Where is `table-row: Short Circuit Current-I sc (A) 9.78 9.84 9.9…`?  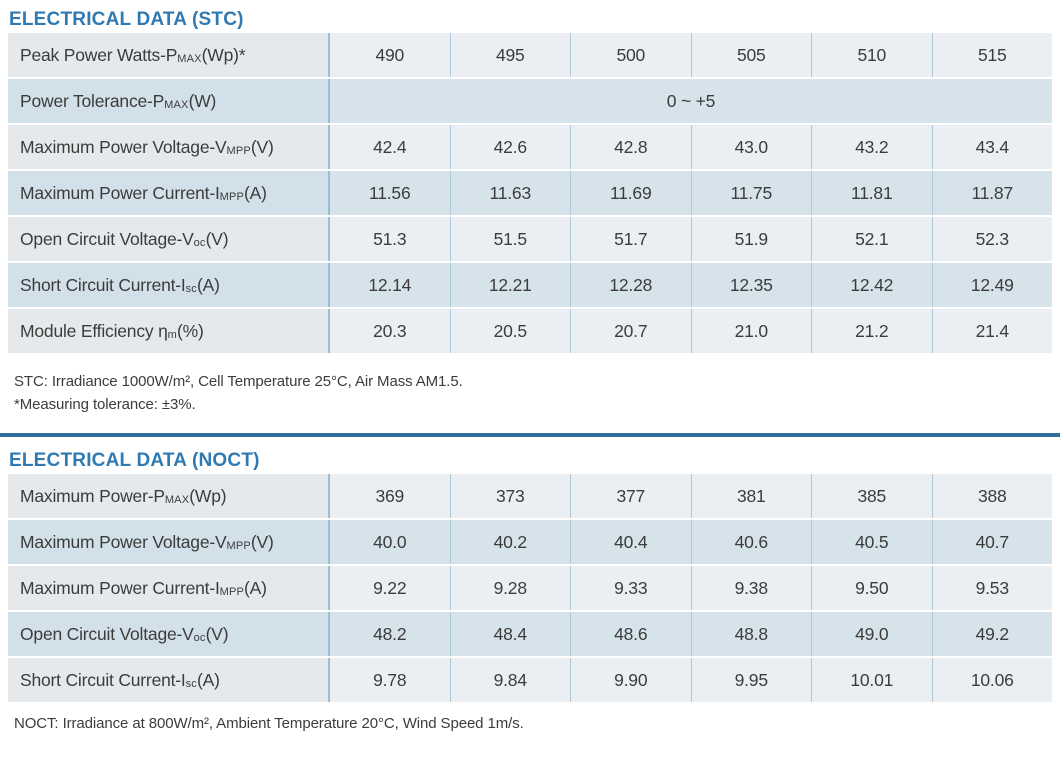
table-row: Short Circuit Current-I sc (A) 9.78 9.84 9.9… is located at coordinates (530, 680).